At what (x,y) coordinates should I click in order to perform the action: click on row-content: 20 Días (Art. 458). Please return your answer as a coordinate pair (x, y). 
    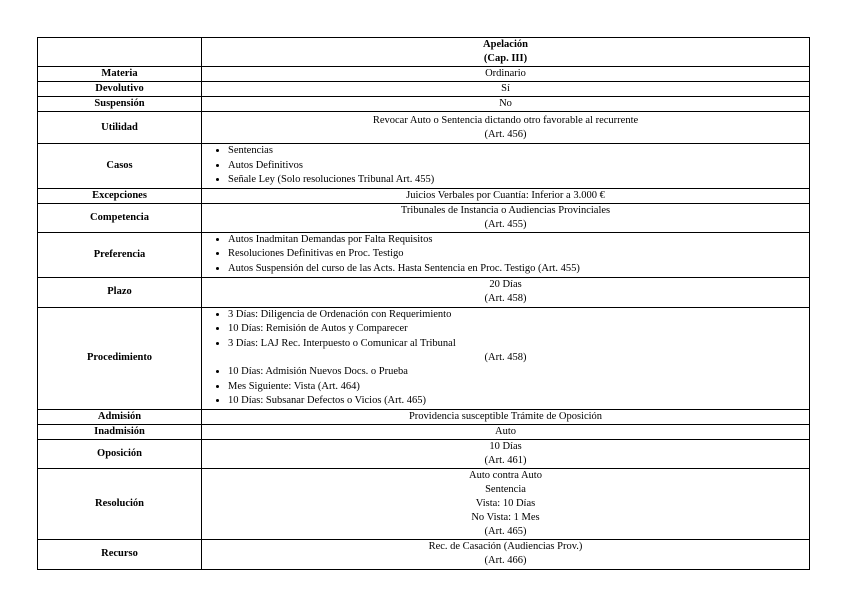
    Looking at the image, I should click on (505, 292).